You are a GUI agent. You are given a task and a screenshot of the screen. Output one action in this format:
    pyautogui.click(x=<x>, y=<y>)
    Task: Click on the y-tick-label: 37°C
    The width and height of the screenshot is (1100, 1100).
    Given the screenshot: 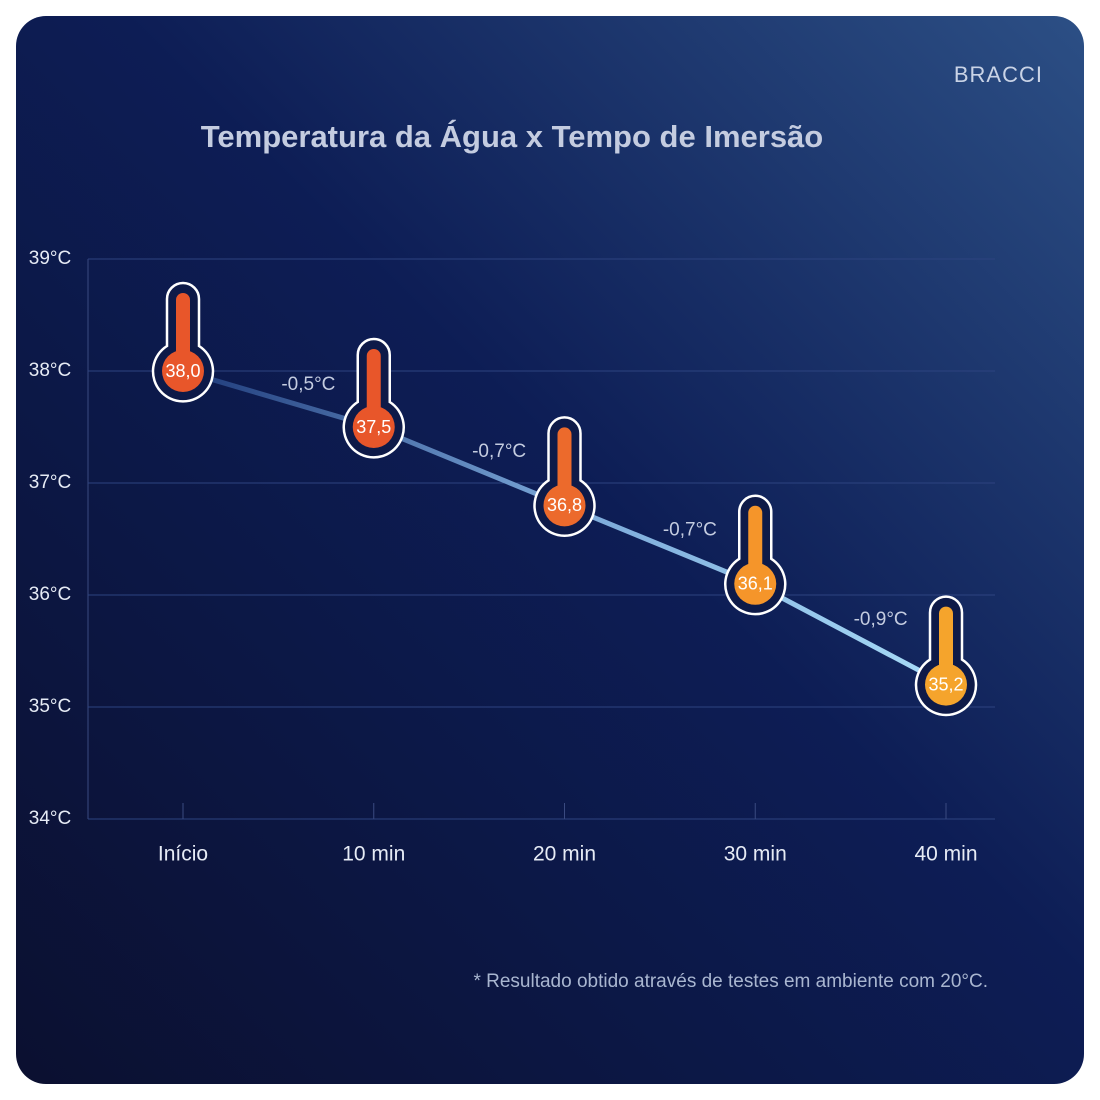 What is the action you would take?
    pyautogui.click(x=50, y=482)
    